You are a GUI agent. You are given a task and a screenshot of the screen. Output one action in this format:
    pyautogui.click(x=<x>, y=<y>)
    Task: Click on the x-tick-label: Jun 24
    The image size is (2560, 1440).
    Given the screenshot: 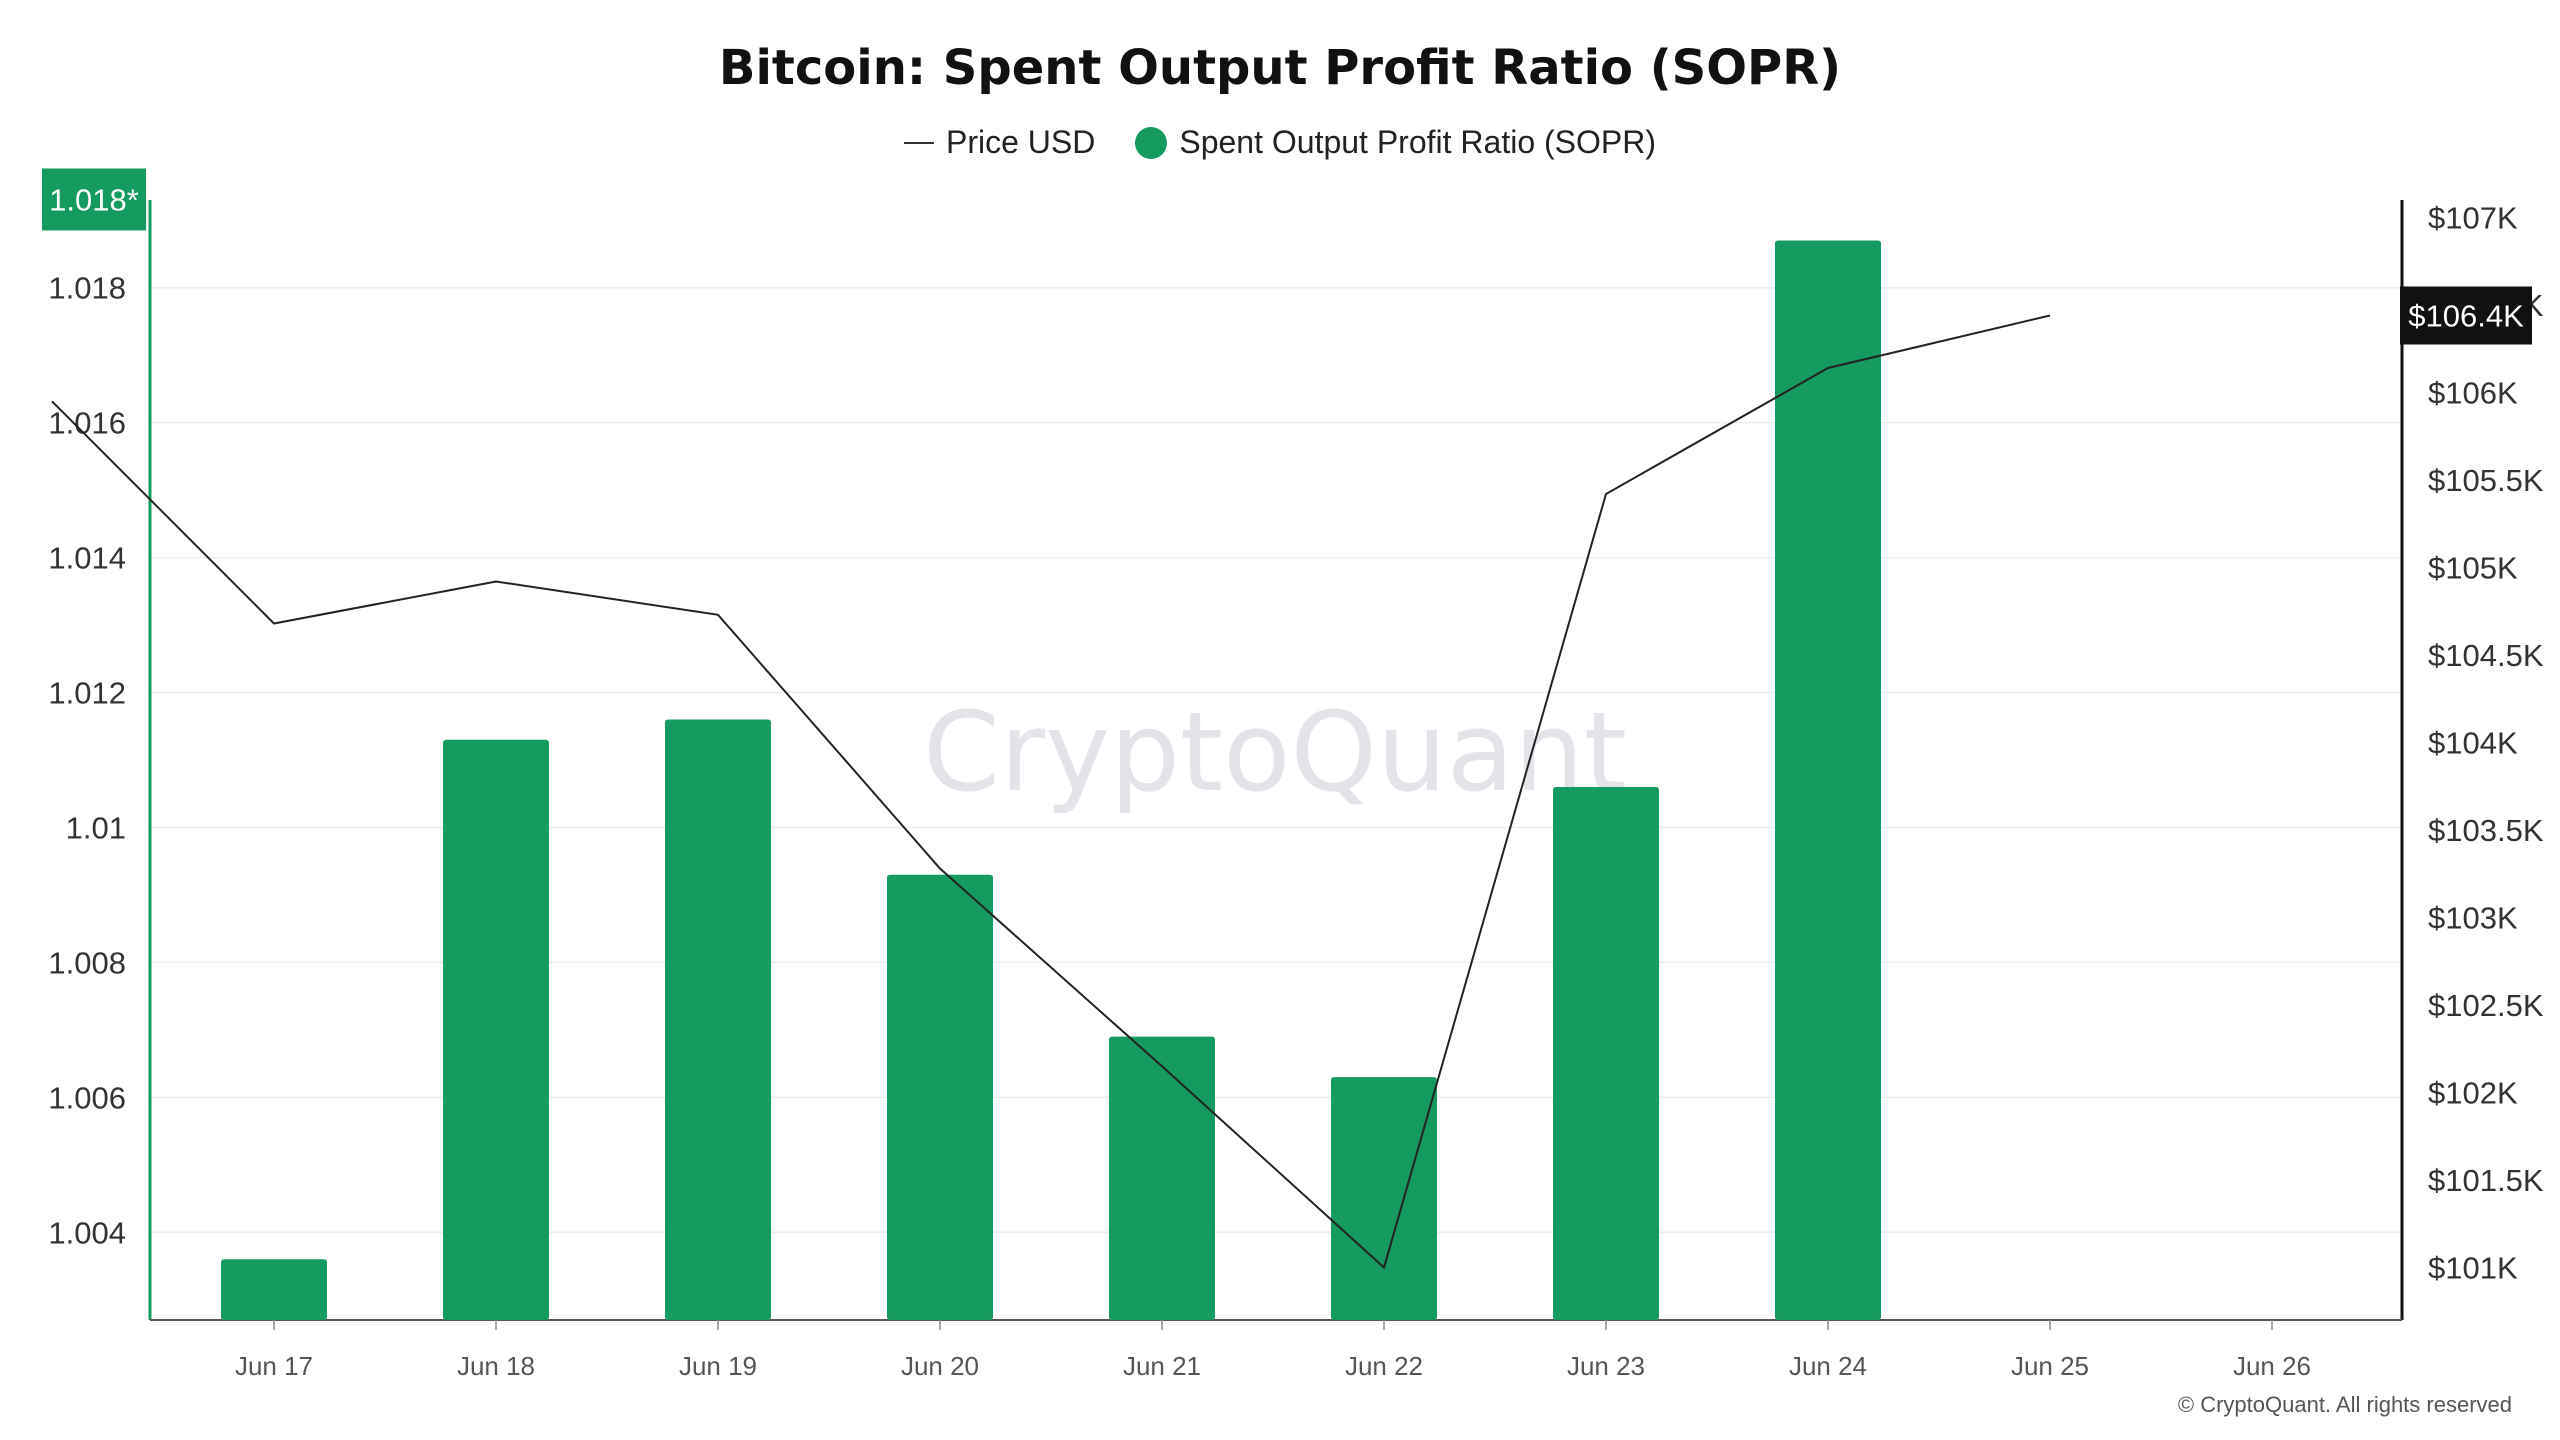 What is the action you would take?
    pyautogui.click(x=1828, y=1366)
    